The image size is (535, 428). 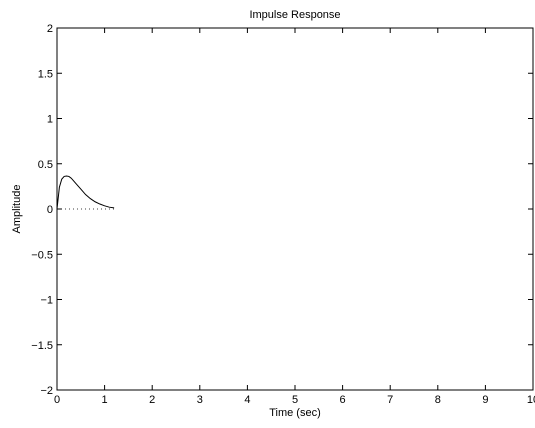 I want to click on x-tick-label: 6, so click(x=343, y=400).